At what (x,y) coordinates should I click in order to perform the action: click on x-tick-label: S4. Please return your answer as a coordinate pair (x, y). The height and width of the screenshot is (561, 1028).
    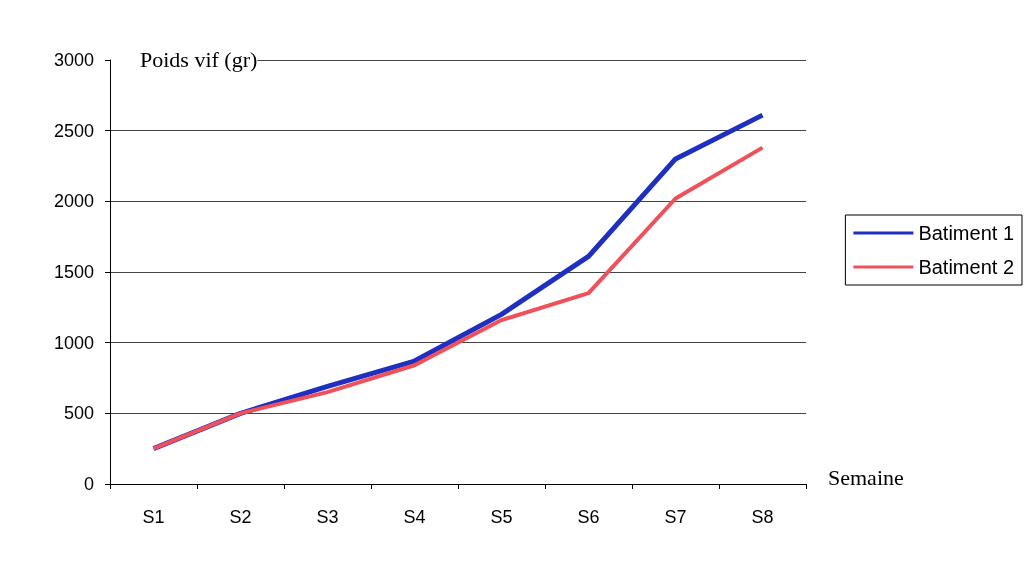
    Looking at the image, I should click on (414, 517).